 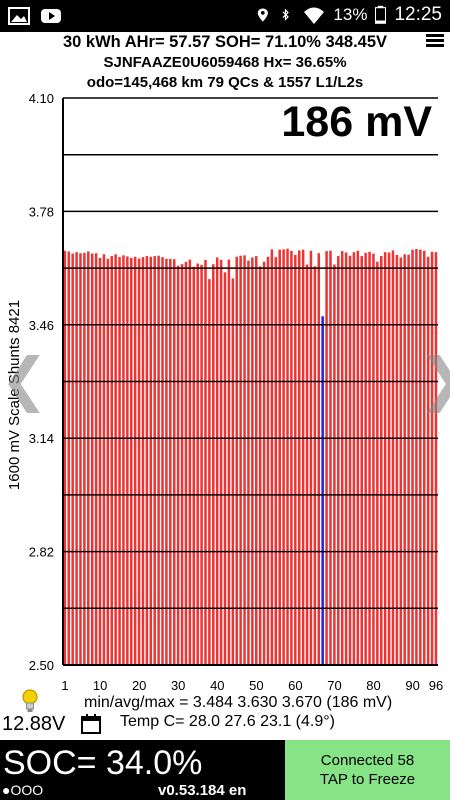 I want to click on connect-button: Connected 58 TAP to Freeze, so click(x=367, y=770).